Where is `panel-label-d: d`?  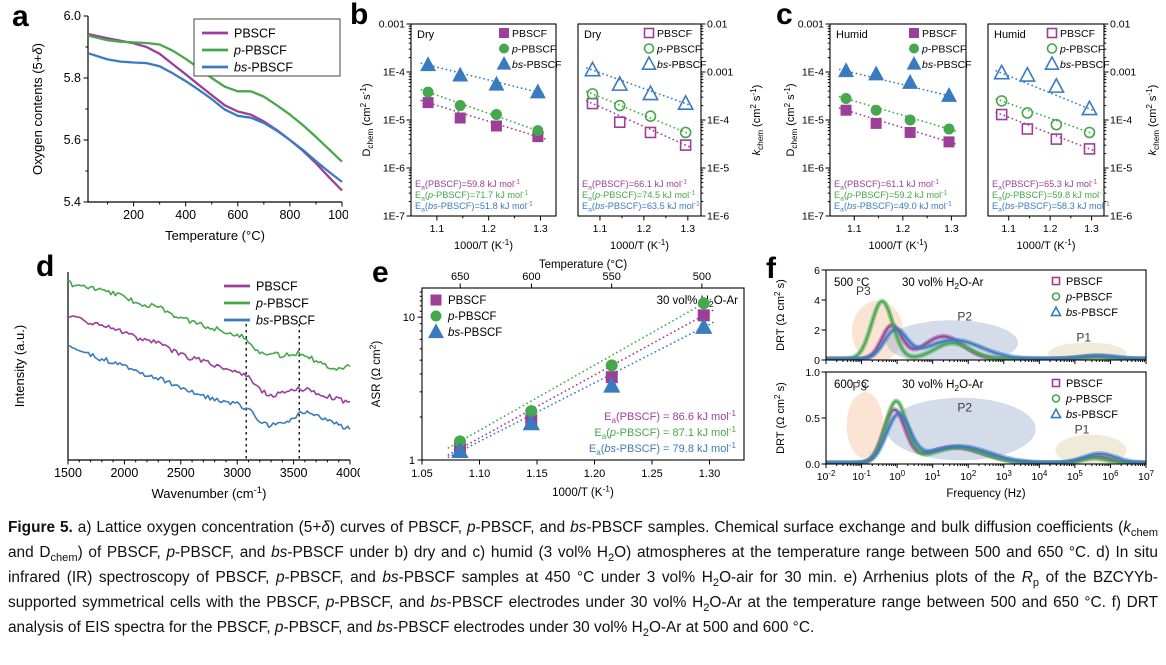 panel-label-d: d is located at coordinates (45, 266).